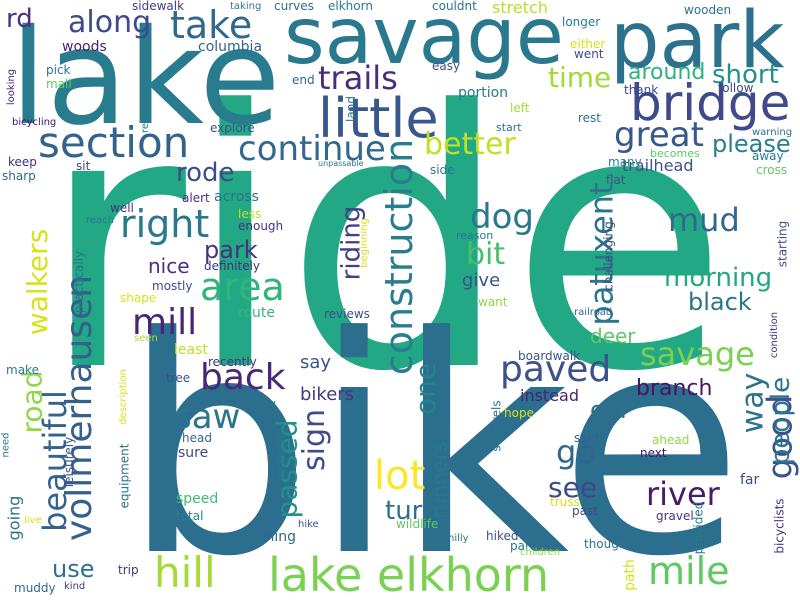 Image resolution: width=800 pixels, height=600 pixels. What do you see at coordinates (496, 426) in the screenshot?
I see `word-squirrels: squirrels` at bounding box center [496, 426].